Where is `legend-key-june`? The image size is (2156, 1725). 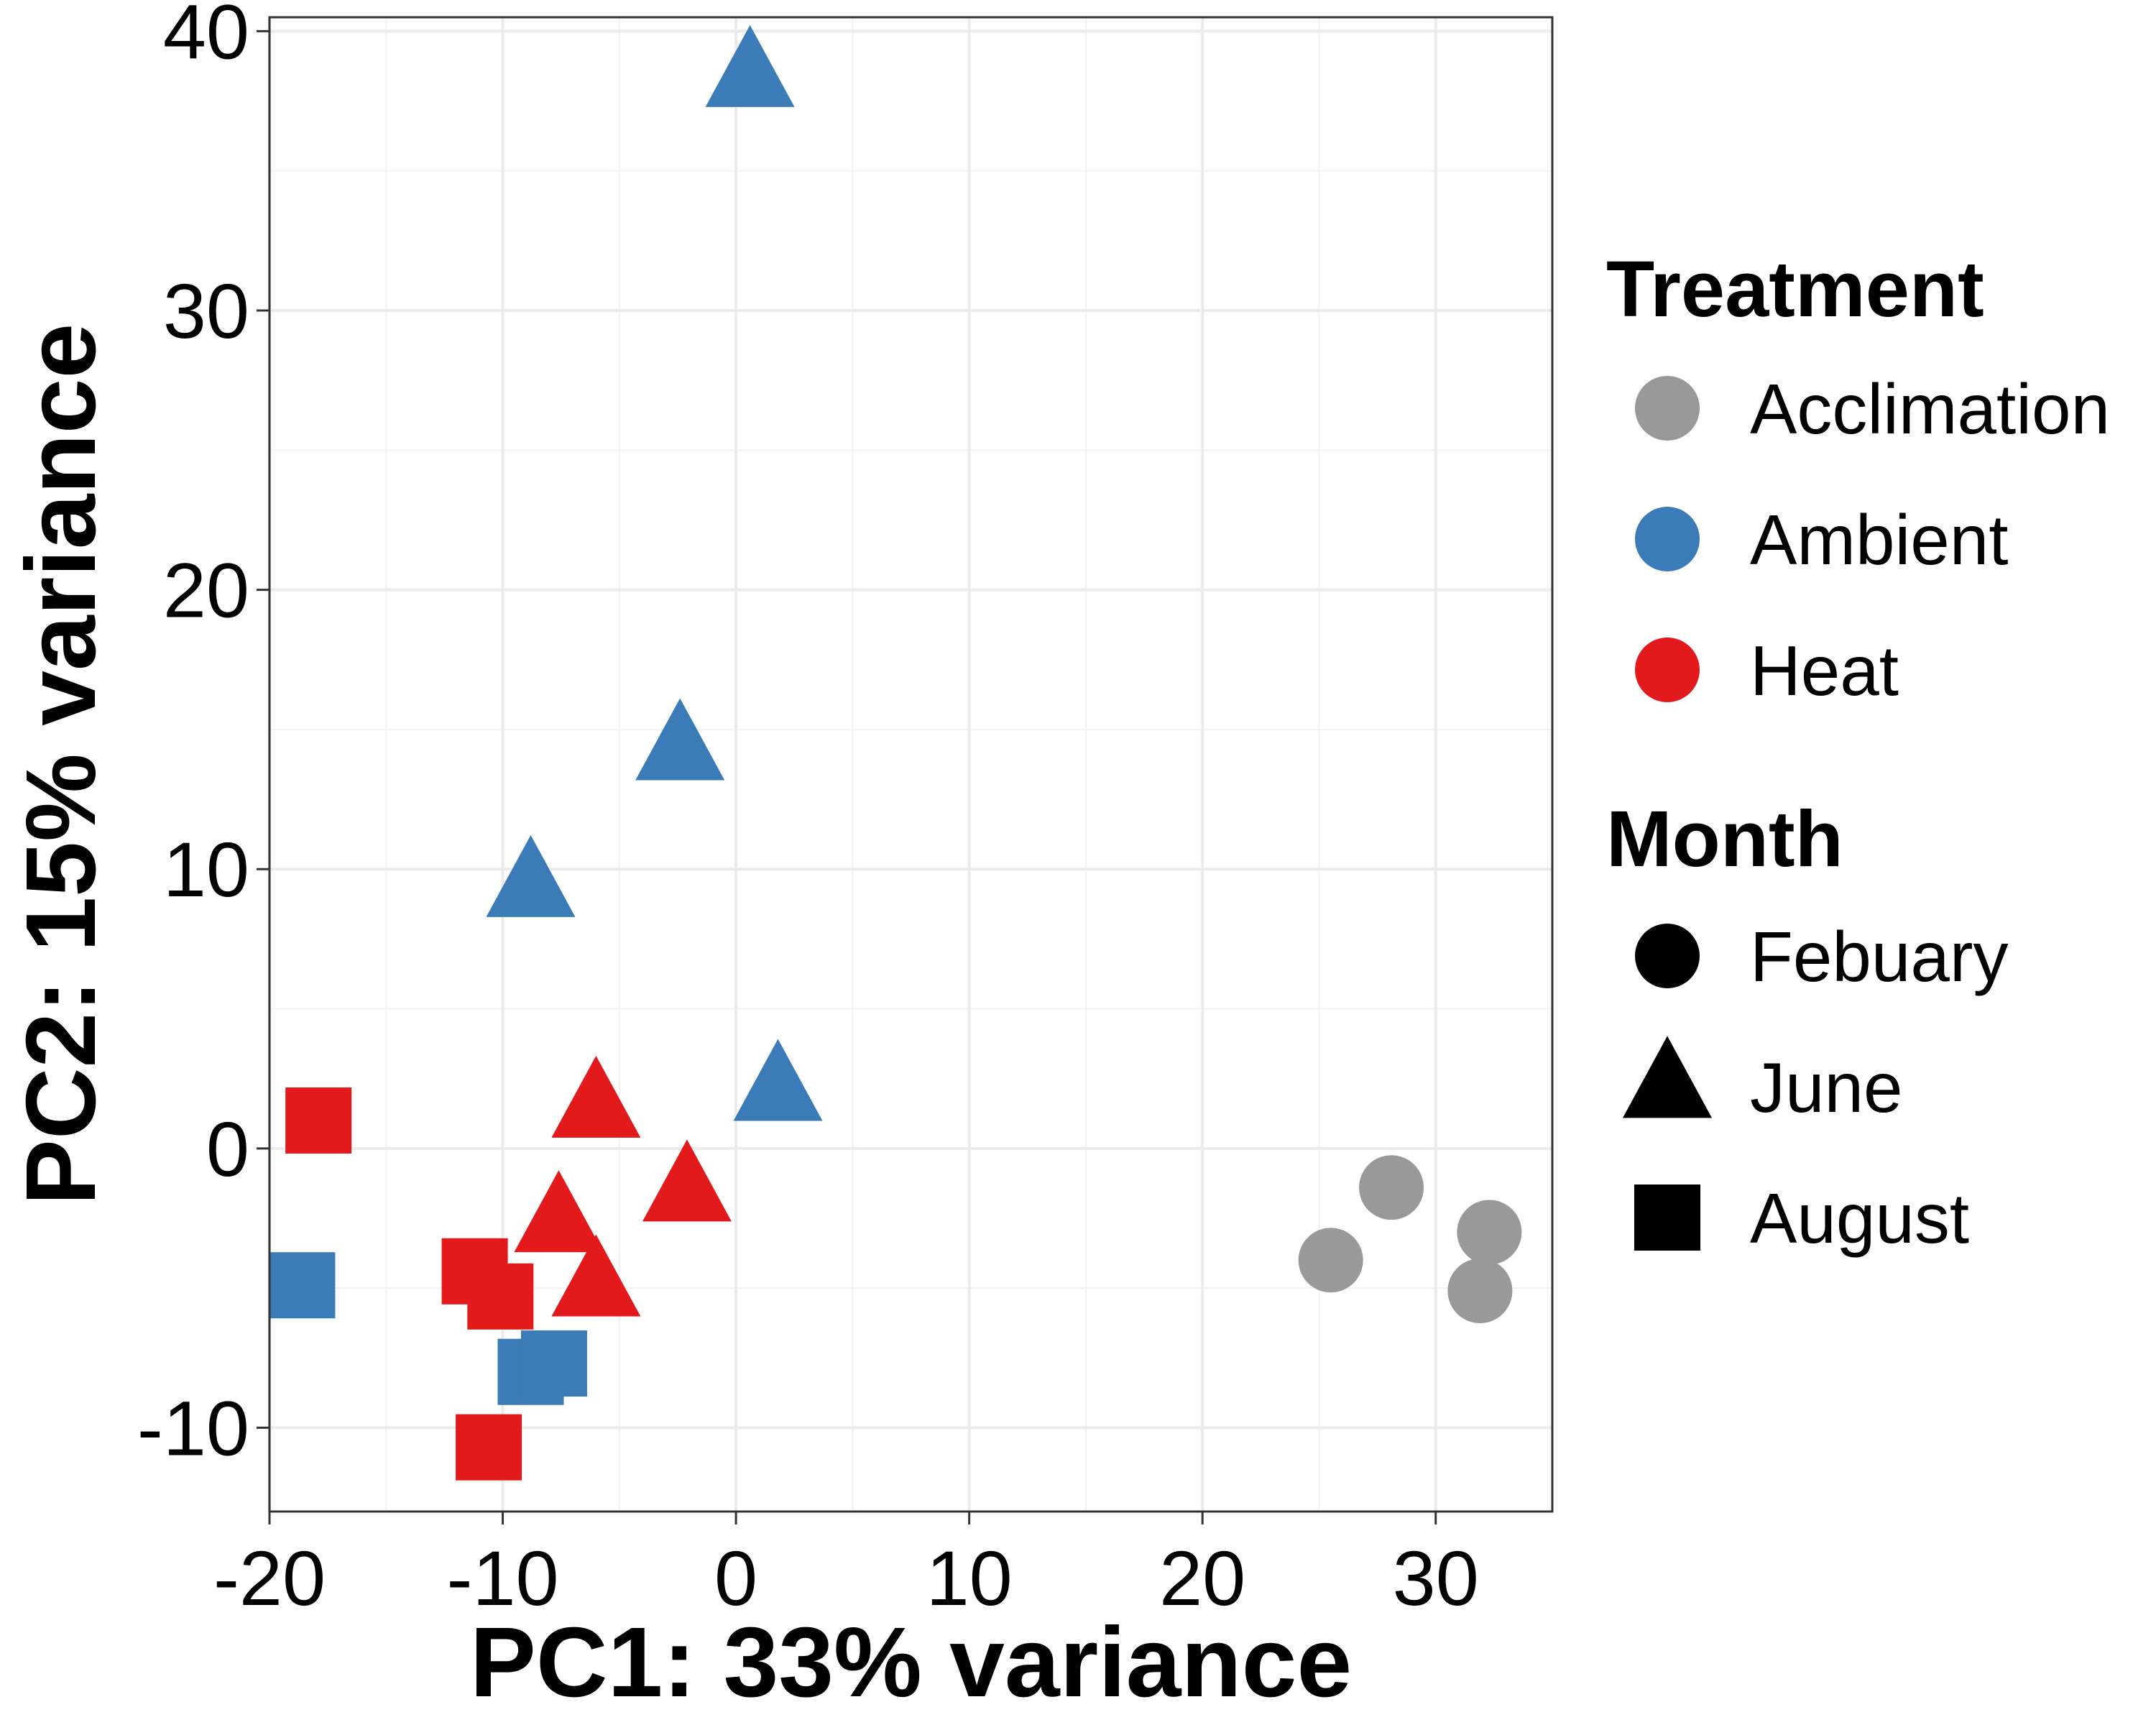
legend-key-june is located at coordinates (1667, 1077).